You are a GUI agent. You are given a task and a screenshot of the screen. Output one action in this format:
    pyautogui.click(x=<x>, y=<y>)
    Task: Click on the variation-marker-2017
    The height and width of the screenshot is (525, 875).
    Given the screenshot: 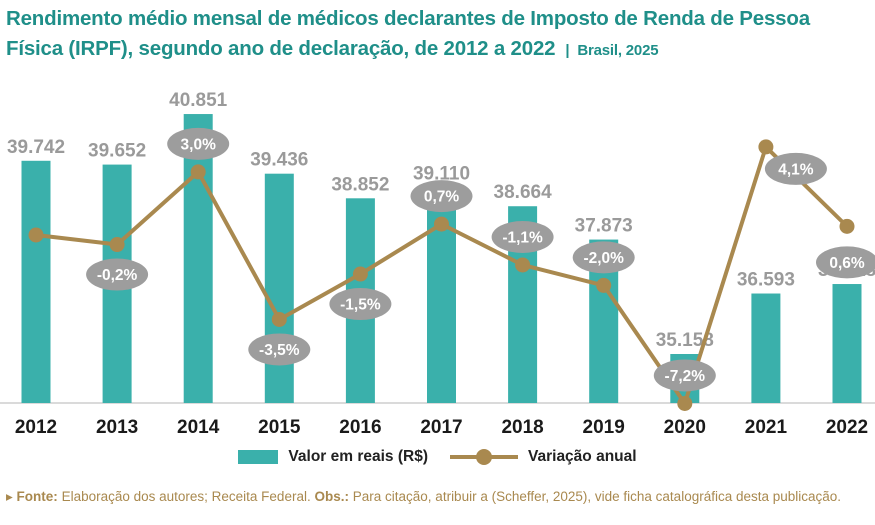 What is the action you would take?
    pyautogui.click(x=441, y=224)
    